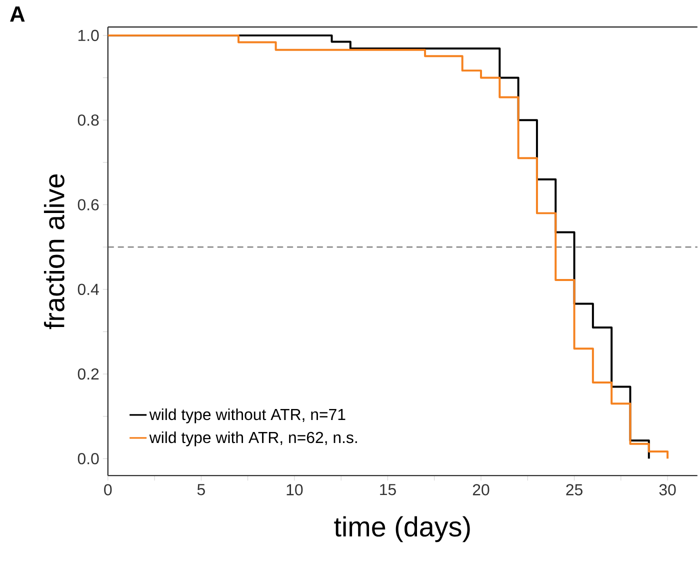  I want to click on x-axis-title: time (days), so click(402, 529).